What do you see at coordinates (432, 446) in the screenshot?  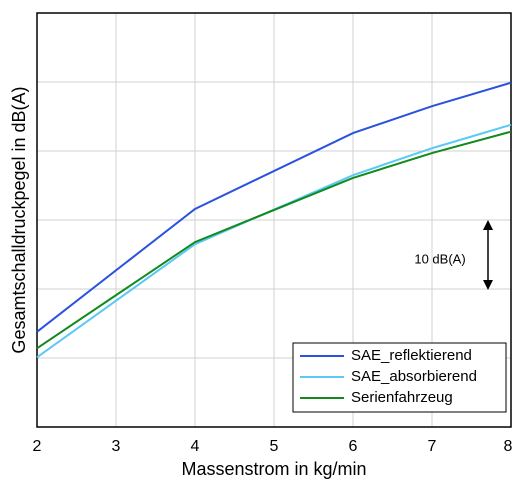 I see `x-tick-label: 7` at bounding box center [432, 446].